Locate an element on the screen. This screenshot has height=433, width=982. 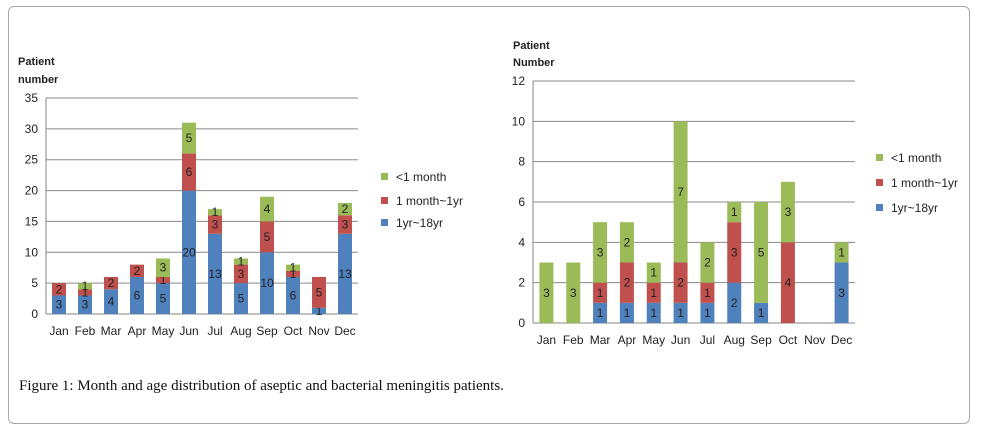
chart2-ytick-label: 6 is located at coordinates (521, 202).